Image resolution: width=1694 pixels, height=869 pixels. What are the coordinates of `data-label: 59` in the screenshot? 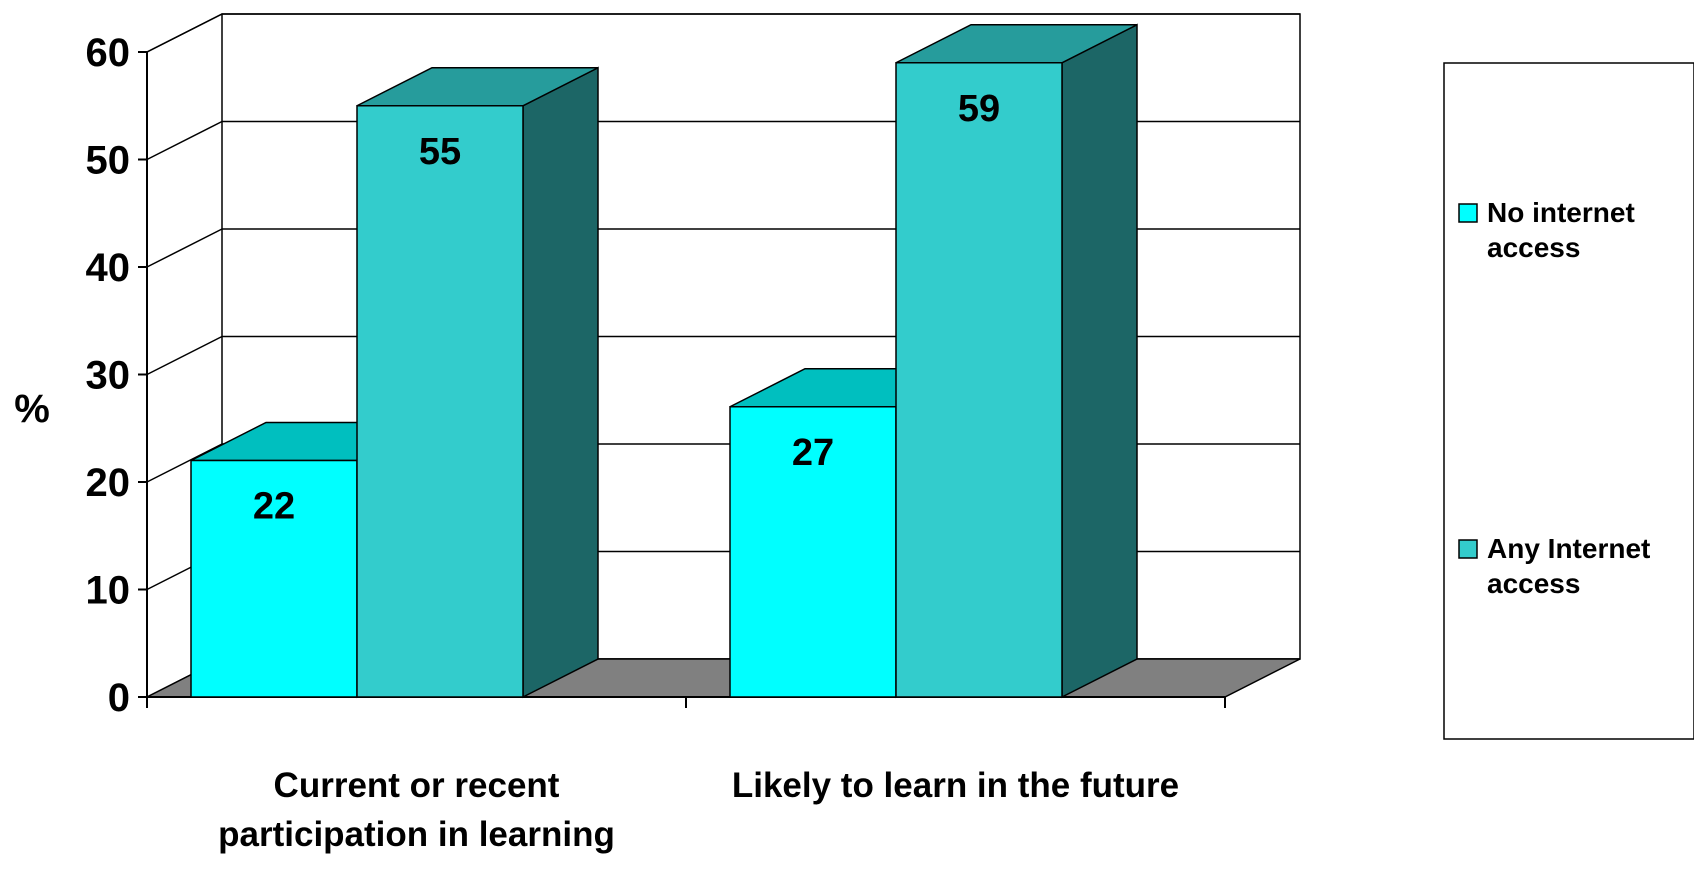 It's located at (979, 109).